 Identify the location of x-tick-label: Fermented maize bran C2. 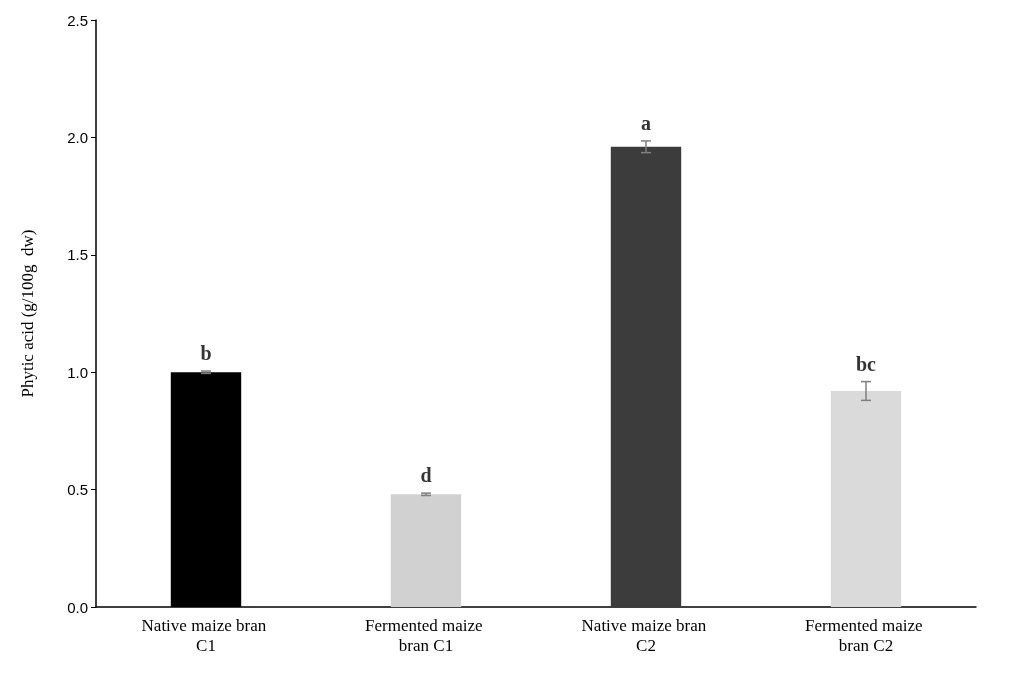
(866, 635).